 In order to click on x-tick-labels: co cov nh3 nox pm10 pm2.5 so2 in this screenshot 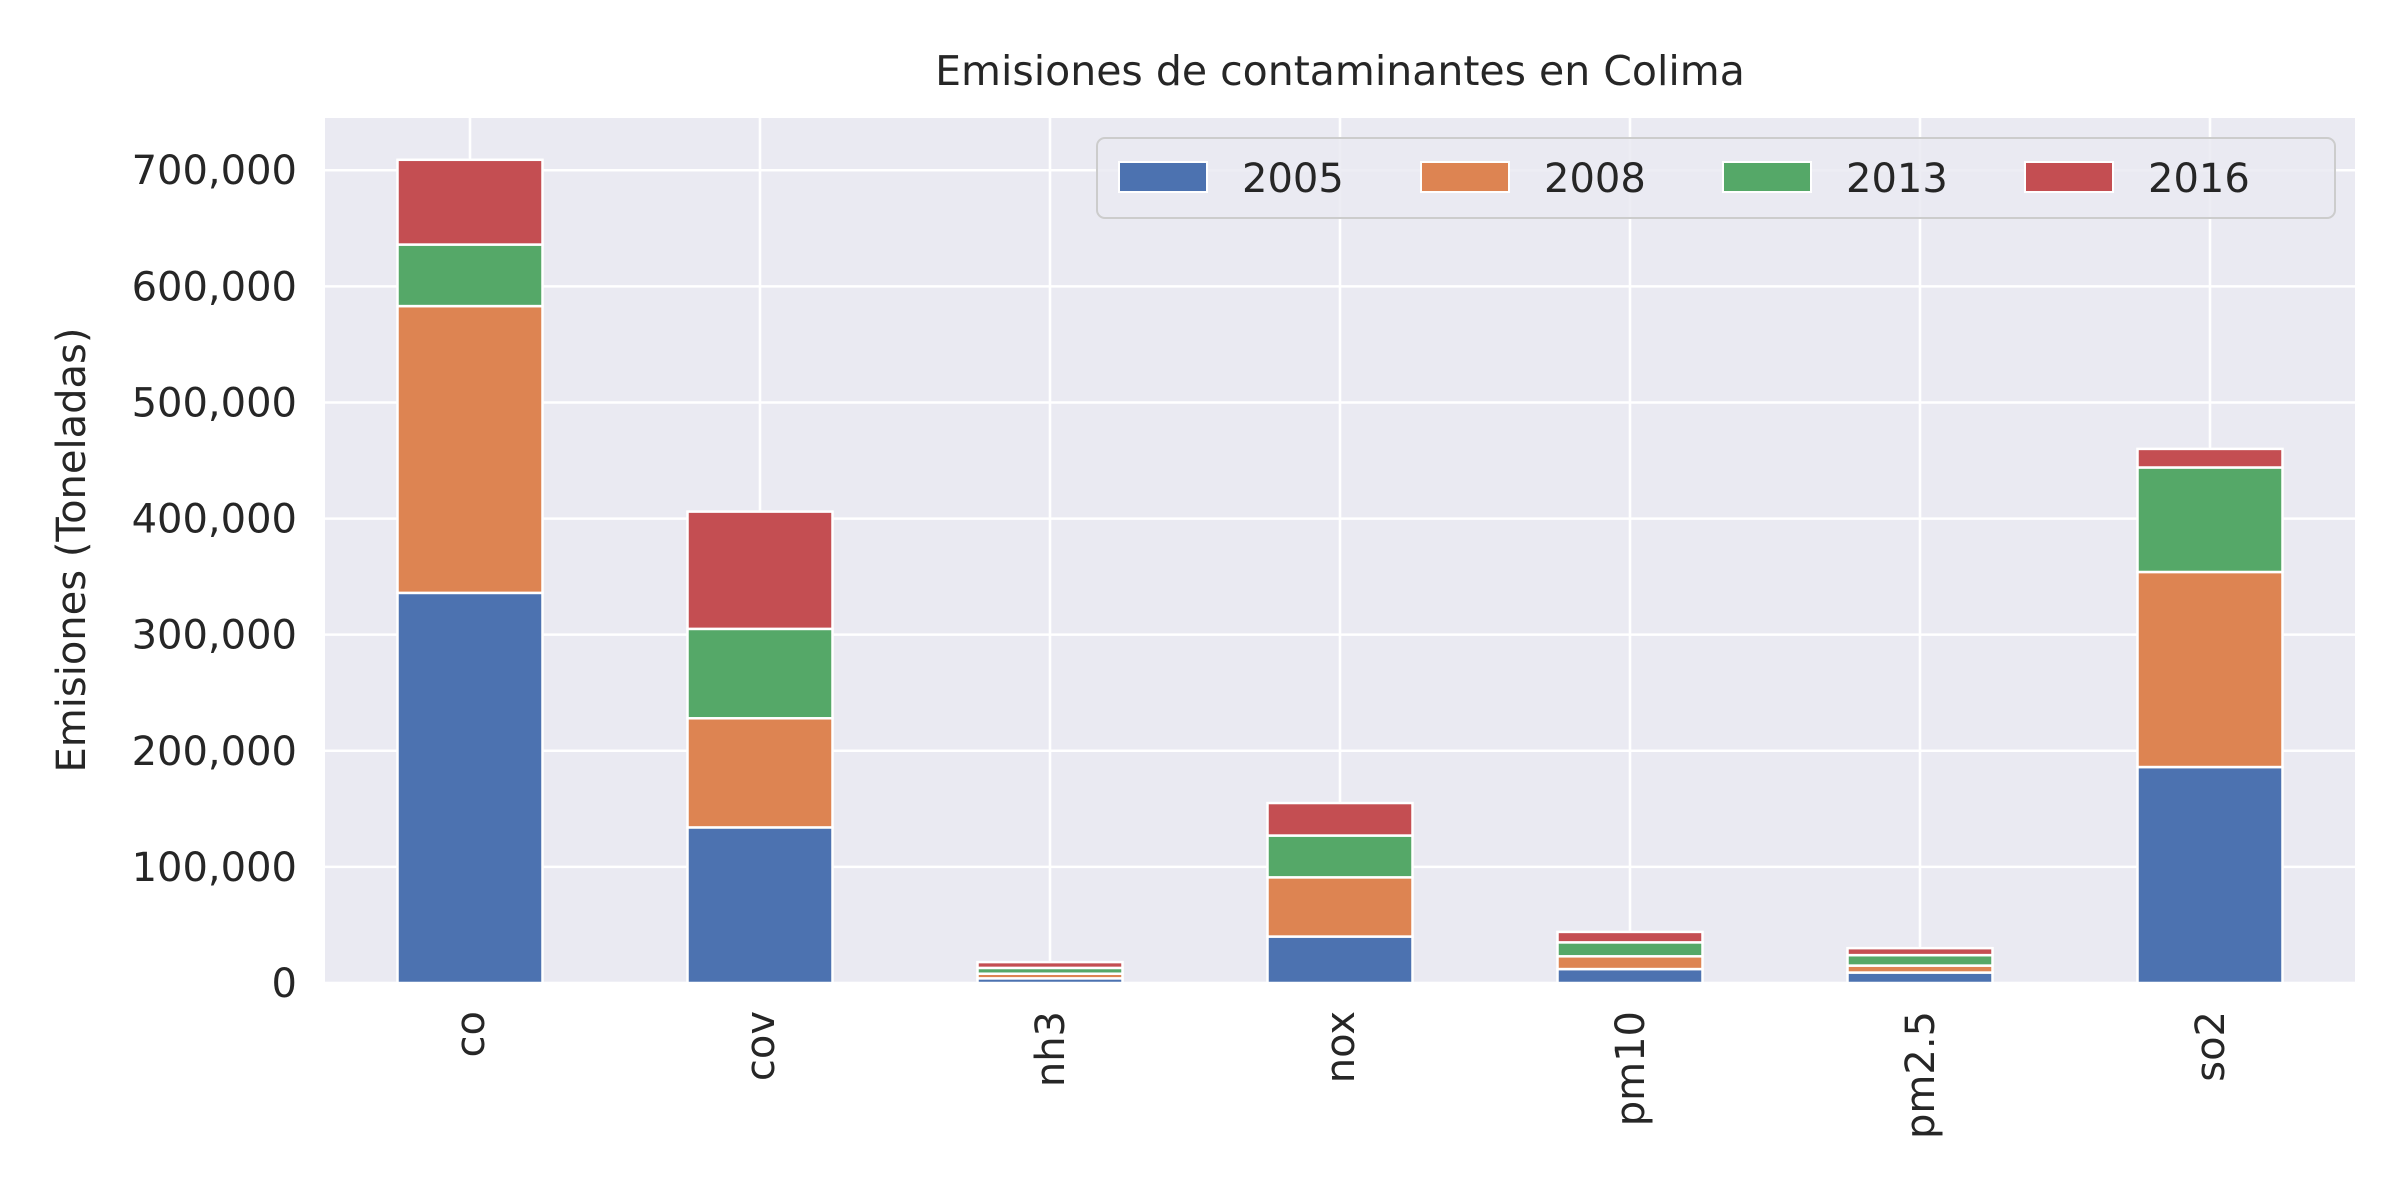, I will do `click(1341, 1075)`.